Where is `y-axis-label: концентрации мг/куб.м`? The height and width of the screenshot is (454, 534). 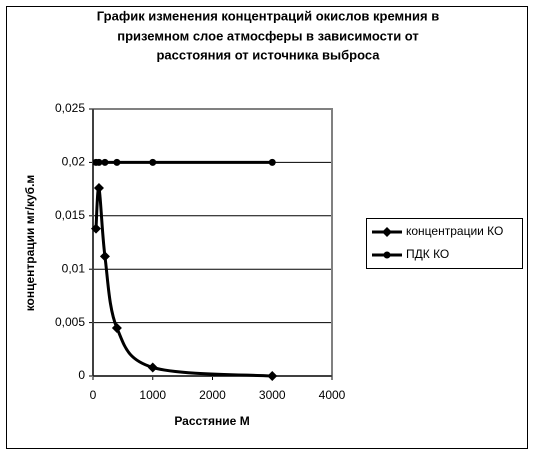 y-axis-label: концентрации мг/куб.м is located at coordinates (30, 243).